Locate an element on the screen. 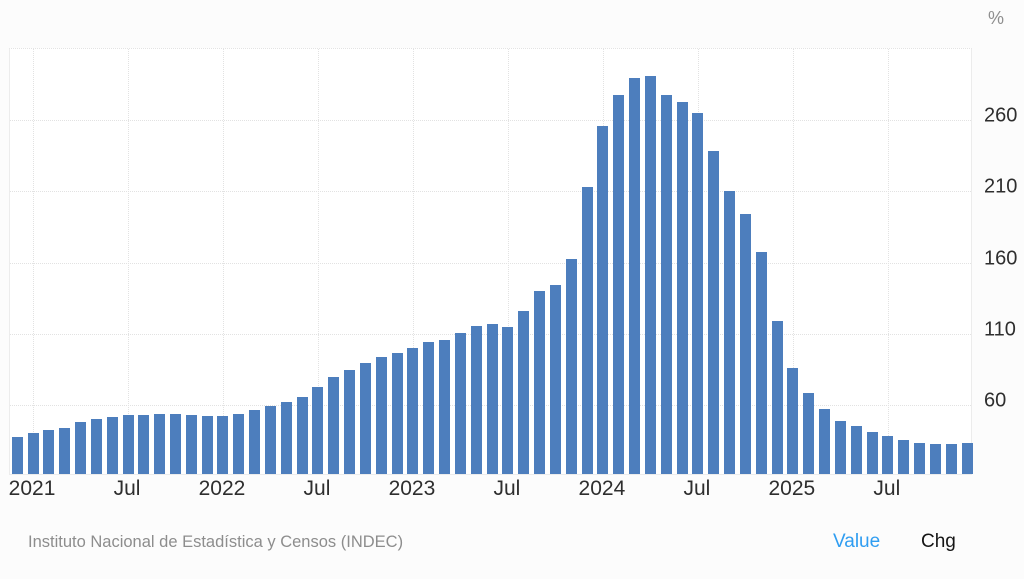  y-axis-unit-label: % is located at coordinates (996, 18).